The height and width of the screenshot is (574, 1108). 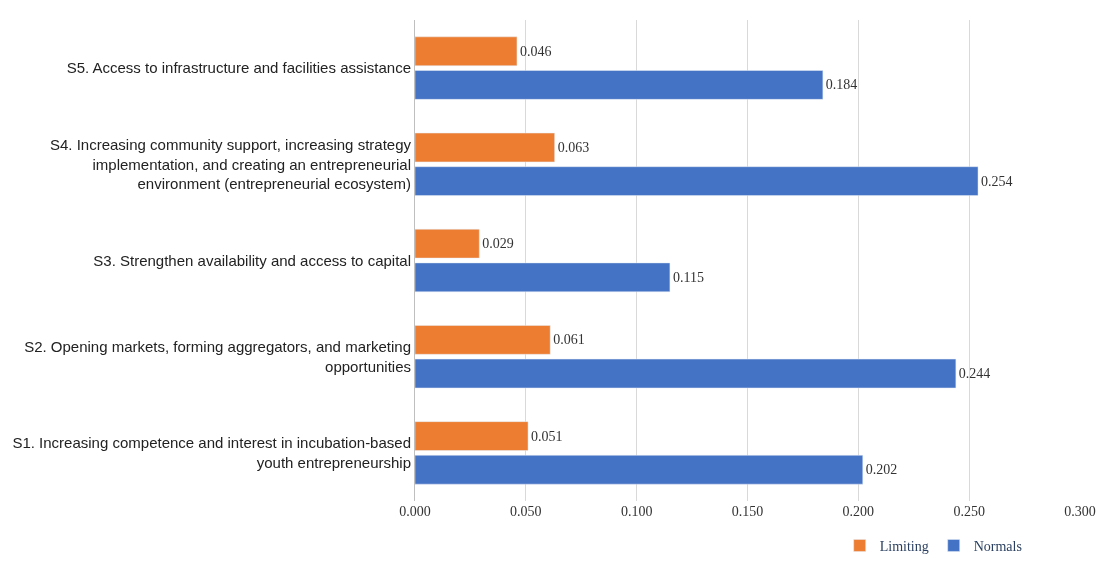 I want to click on data-label: 0.184, so click(x=841, y=85).